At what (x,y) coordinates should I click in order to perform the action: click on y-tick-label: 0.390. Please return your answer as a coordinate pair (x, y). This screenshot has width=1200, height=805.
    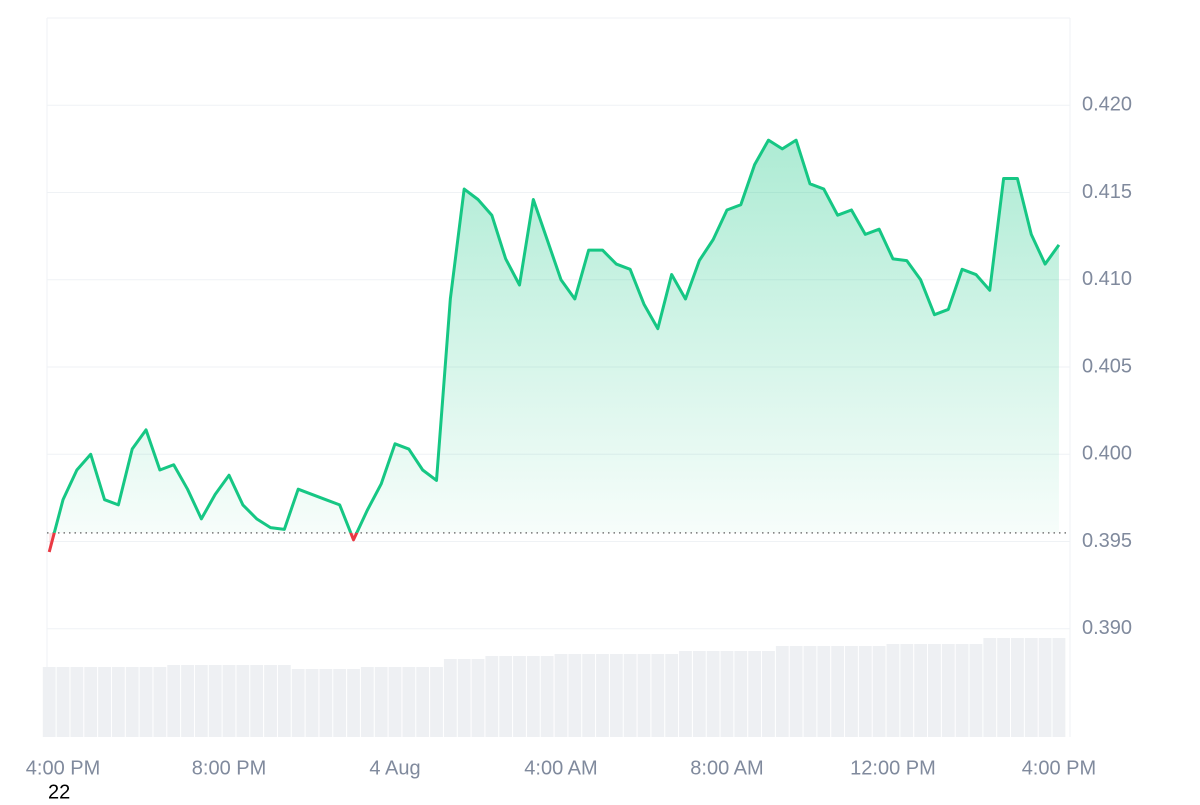
    Looking at the image, I should click on (1107, 628).